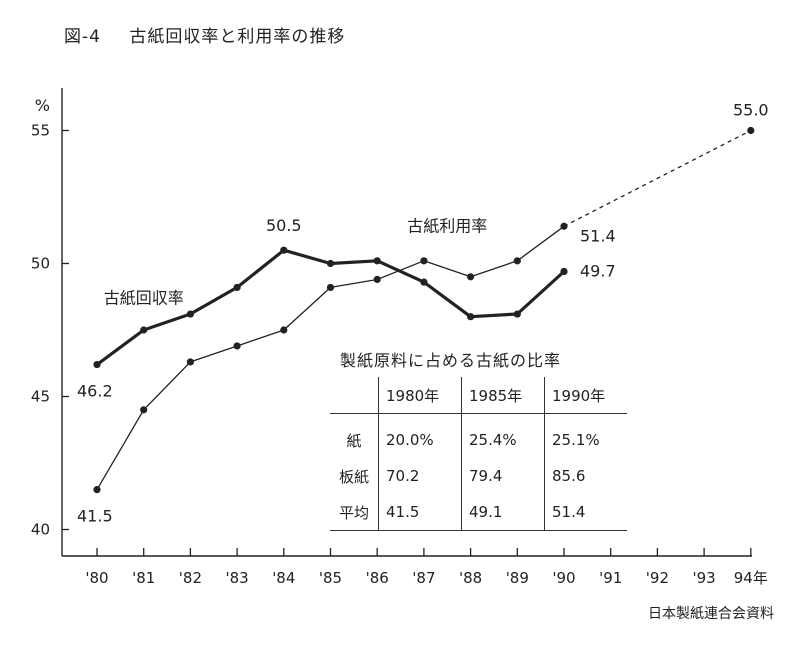  What do you see at coordinates (95, 516) in the screenshot?
I see `data-label: 41.5` at bounding box center [95, 516].